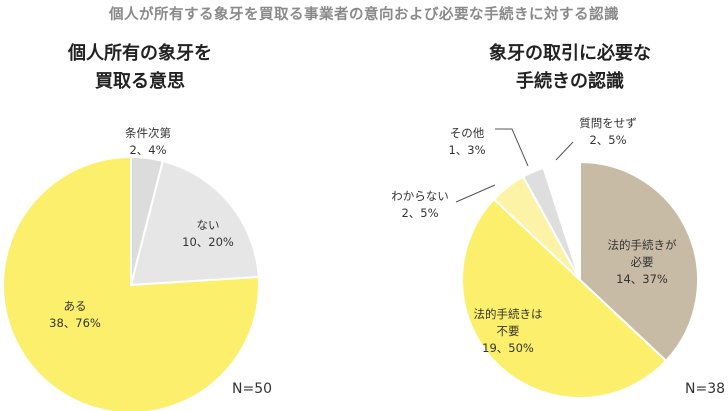 This screenshot has height=411, width=728. I want to click on chart2-slice-1-label: 法的手続きが必要 14、37%, so click(642, 262).